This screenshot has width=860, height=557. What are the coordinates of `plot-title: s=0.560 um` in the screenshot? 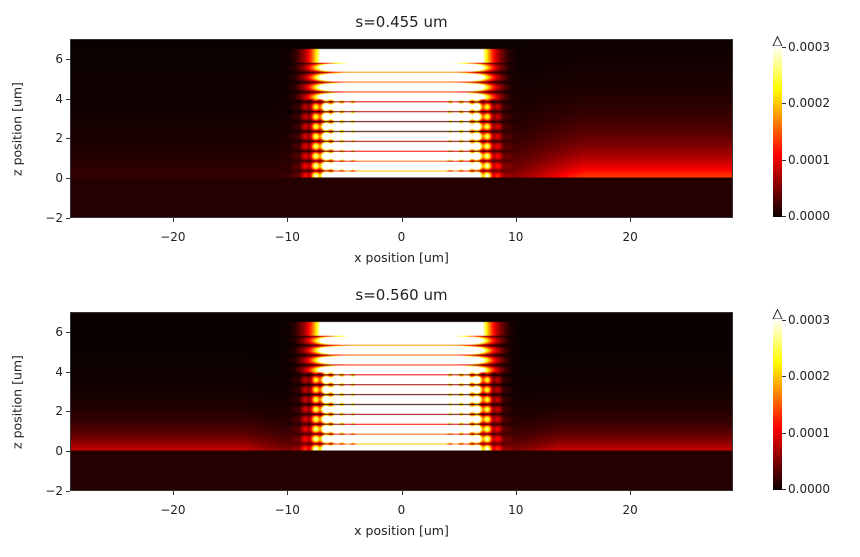 It's located at (401, 295).